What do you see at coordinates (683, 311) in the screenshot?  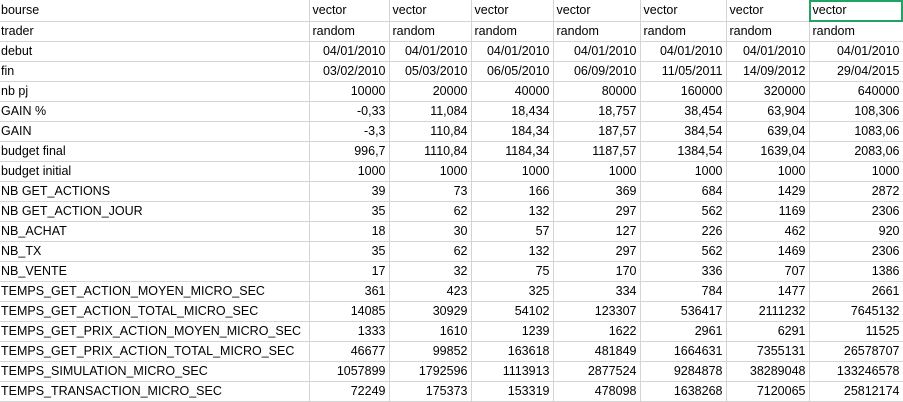 I see `table-cell: 536417` at bounding box center [683, 311].